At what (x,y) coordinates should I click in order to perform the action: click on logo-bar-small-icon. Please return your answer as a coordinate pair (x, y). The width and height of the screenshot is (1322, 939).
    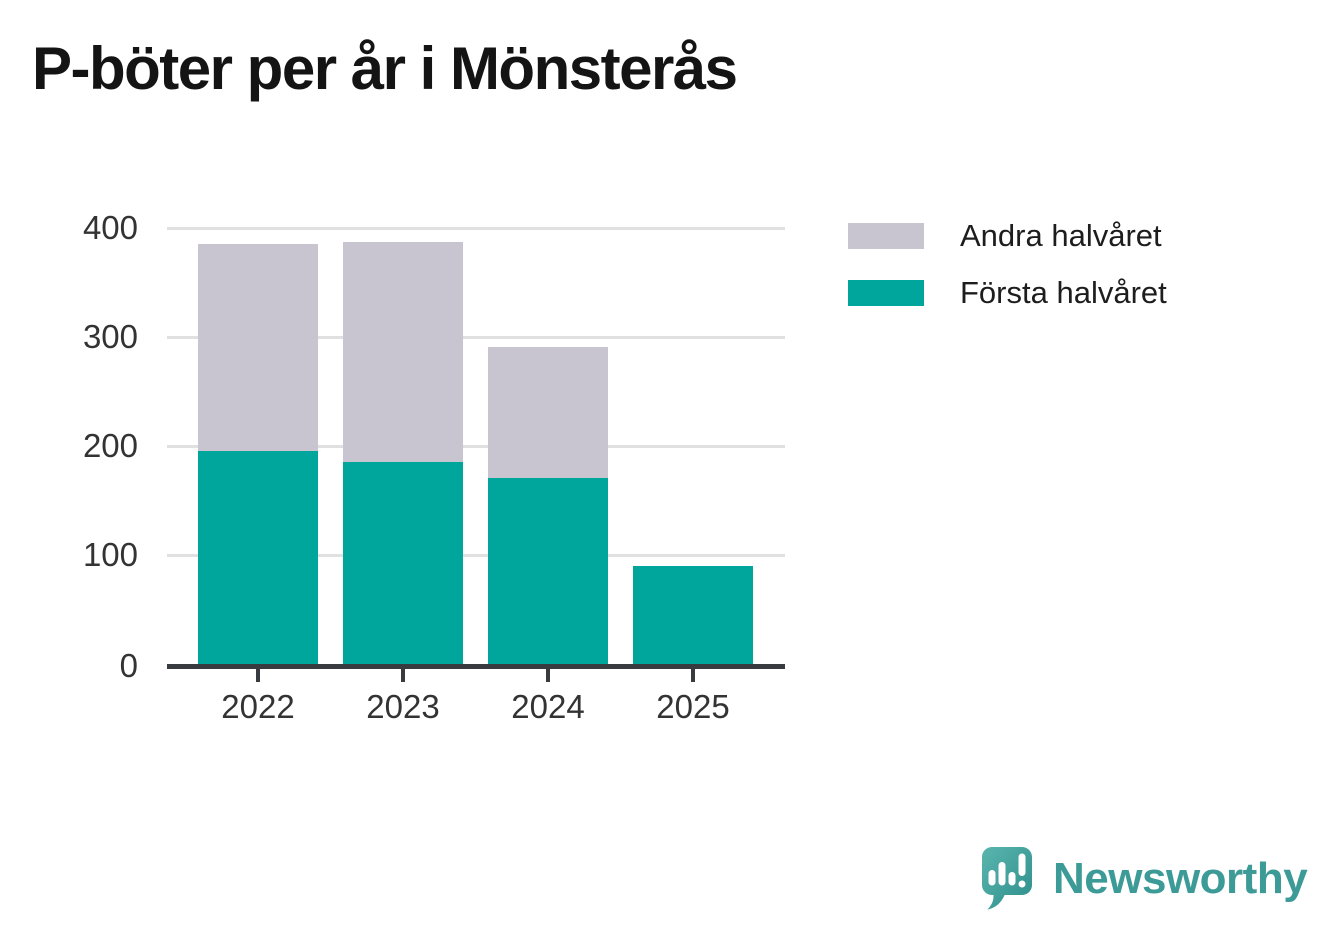
    Looking at the image, I should click on (992, 878).